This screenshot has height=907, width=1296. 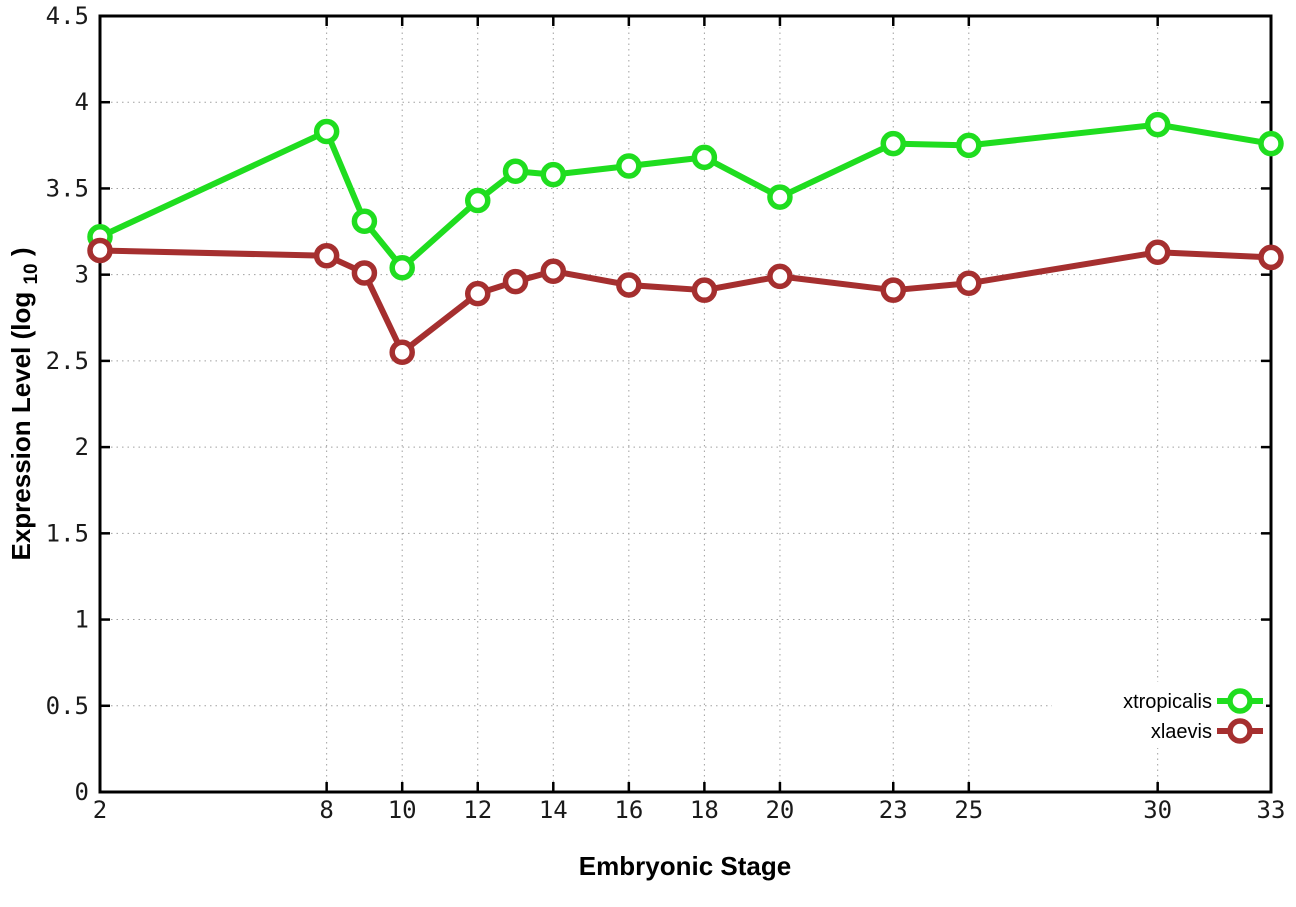 What do you see at coordinates (1240, 701) in the screenshot?
I see `legend-sample-marker-xtropicalis` at bounding box center [1240, 701].